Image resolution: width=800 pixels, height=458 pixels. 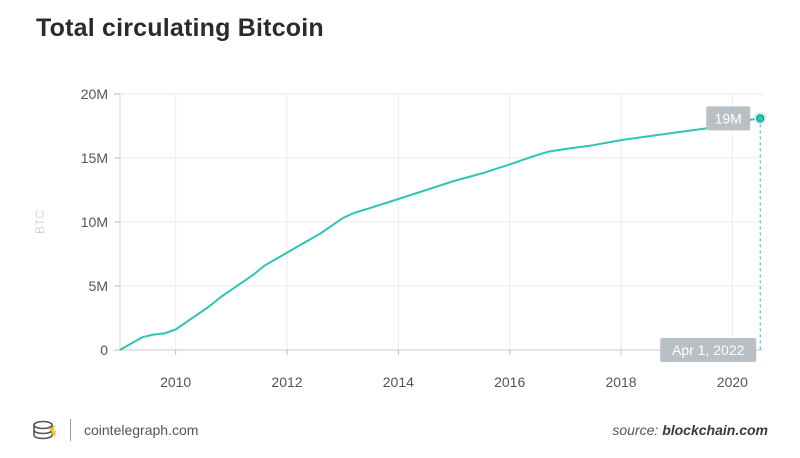 I want to click on x-tick-label: 2012, so click(x=286, y=382).